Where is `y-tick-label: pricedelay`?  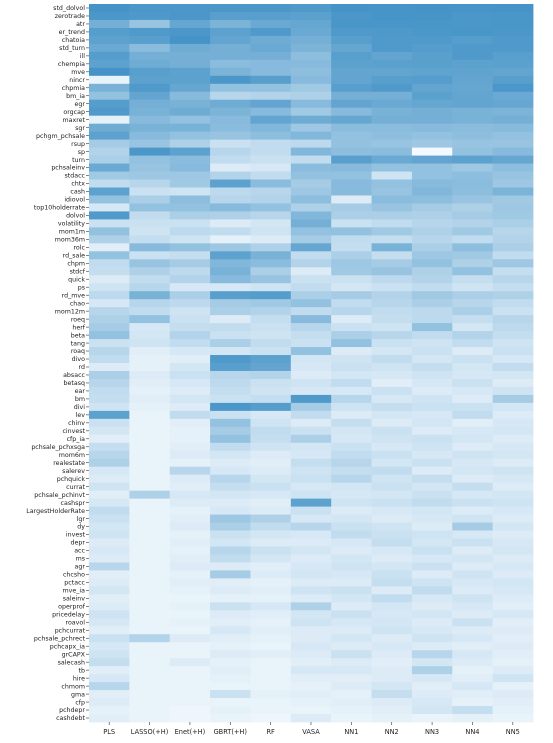 y-tick-label: pricedelay is located at coordinates (68, 615).